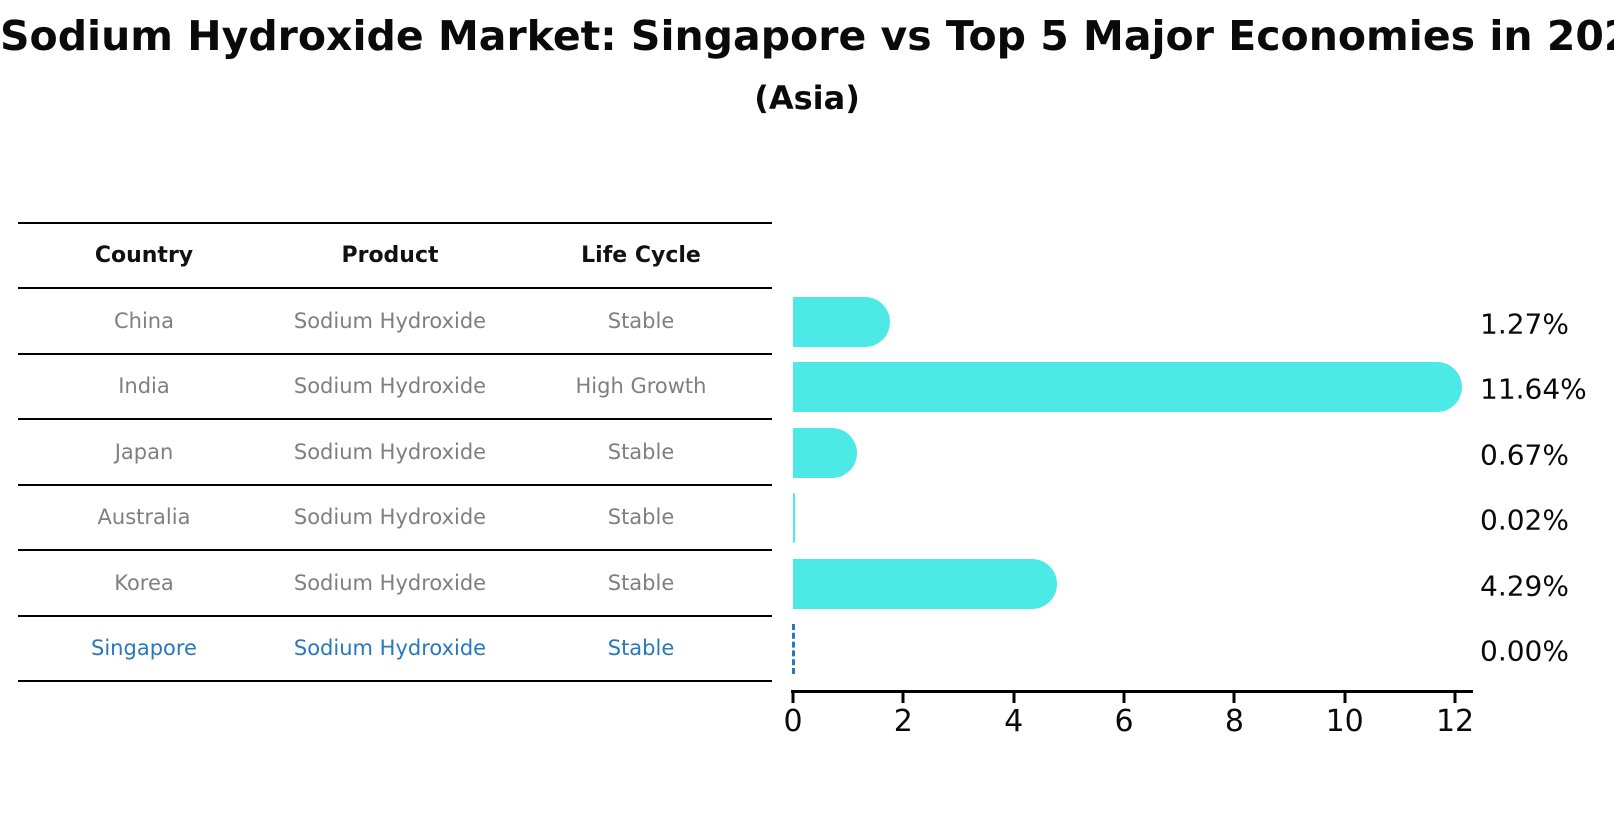  I want to click on x-axis-tick-label: 12, so click(1455, 721).